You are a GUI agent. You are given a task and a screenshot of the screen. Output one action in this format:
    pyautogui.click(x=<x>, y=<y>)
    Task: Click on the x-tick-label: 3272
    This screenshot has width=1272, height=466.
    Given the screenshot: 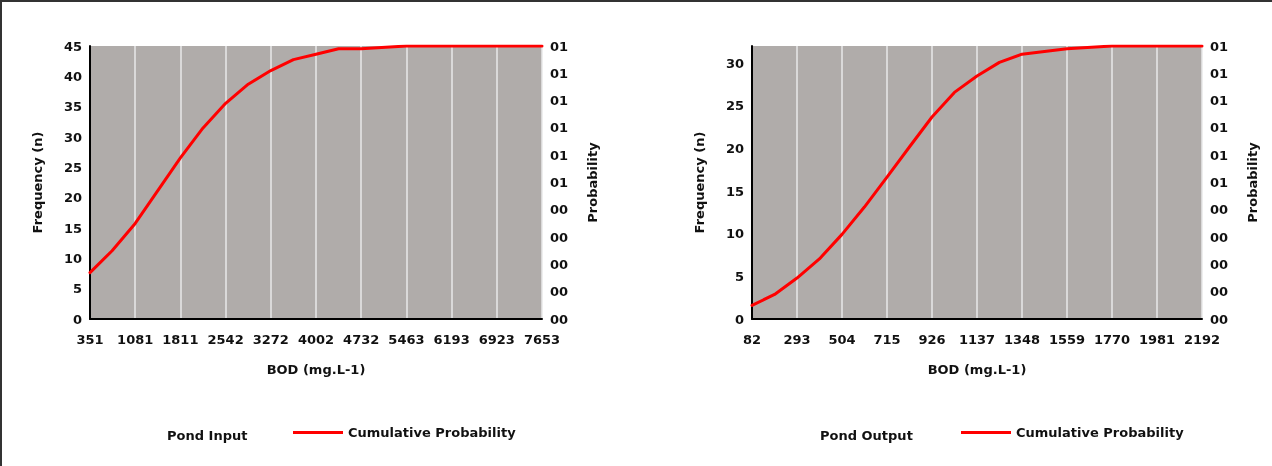 What is the action you would take?
    pyautogui.click(x=270, y=339)
    